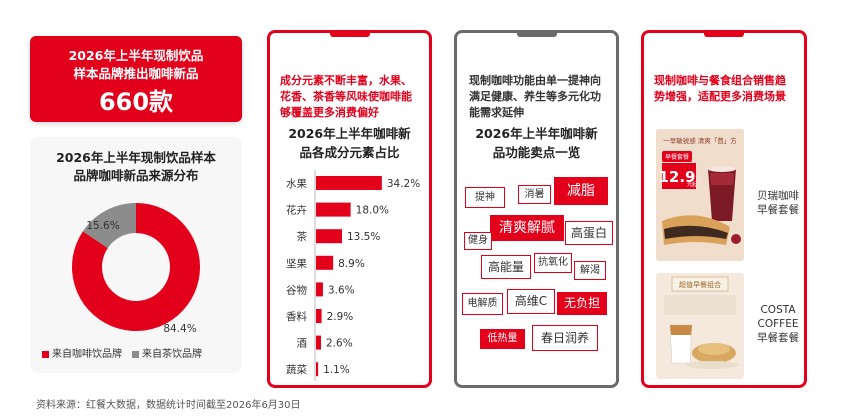  I want to click on product1-photo-label: 早餐套餐, so click(677, 157).